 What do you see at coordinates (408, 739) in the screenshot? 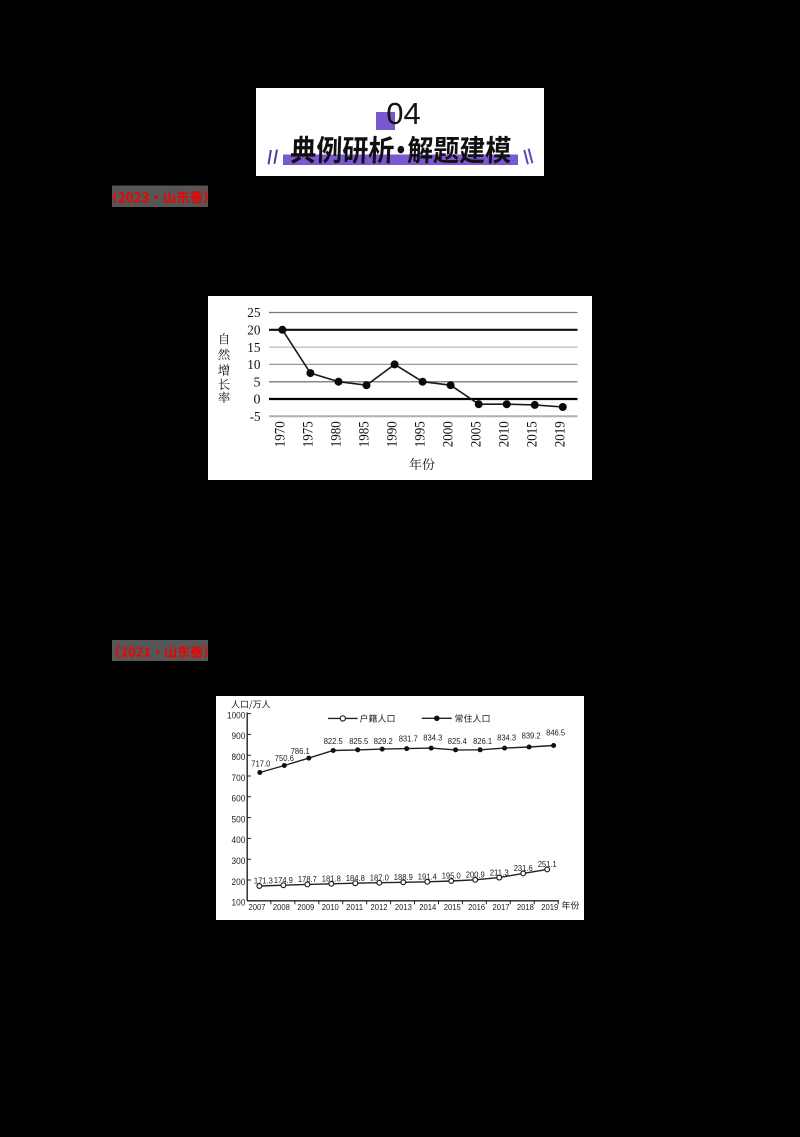
I see `svg-text: 831.7` at bounding box center [408, 739].